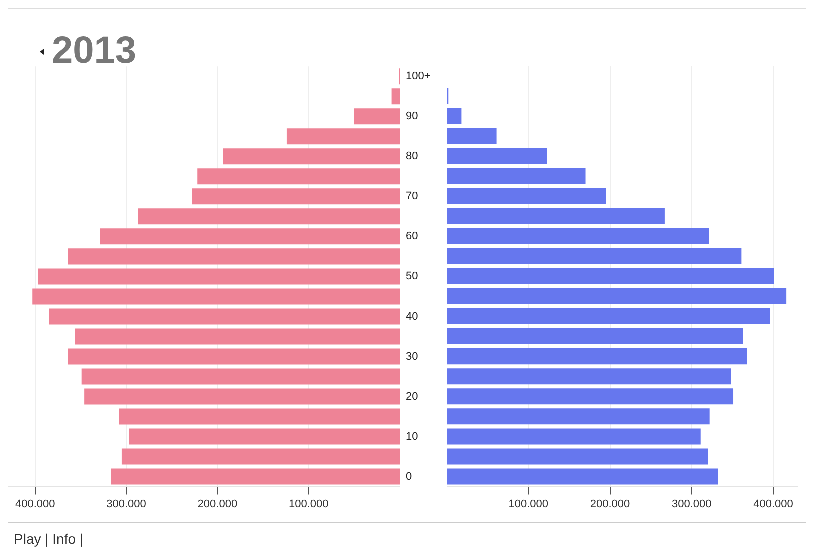  I want to click on y-tick-label: 90, so click(412, 116).